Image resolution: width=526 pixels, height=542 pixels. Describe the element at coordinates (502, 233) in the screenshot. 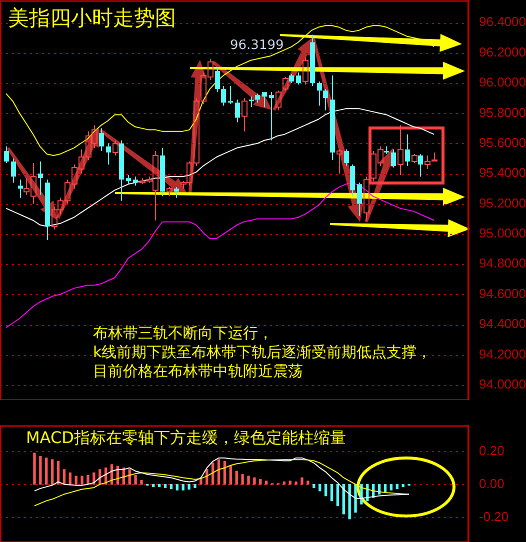

I see `y-tick-label: 95.0000` at that location.